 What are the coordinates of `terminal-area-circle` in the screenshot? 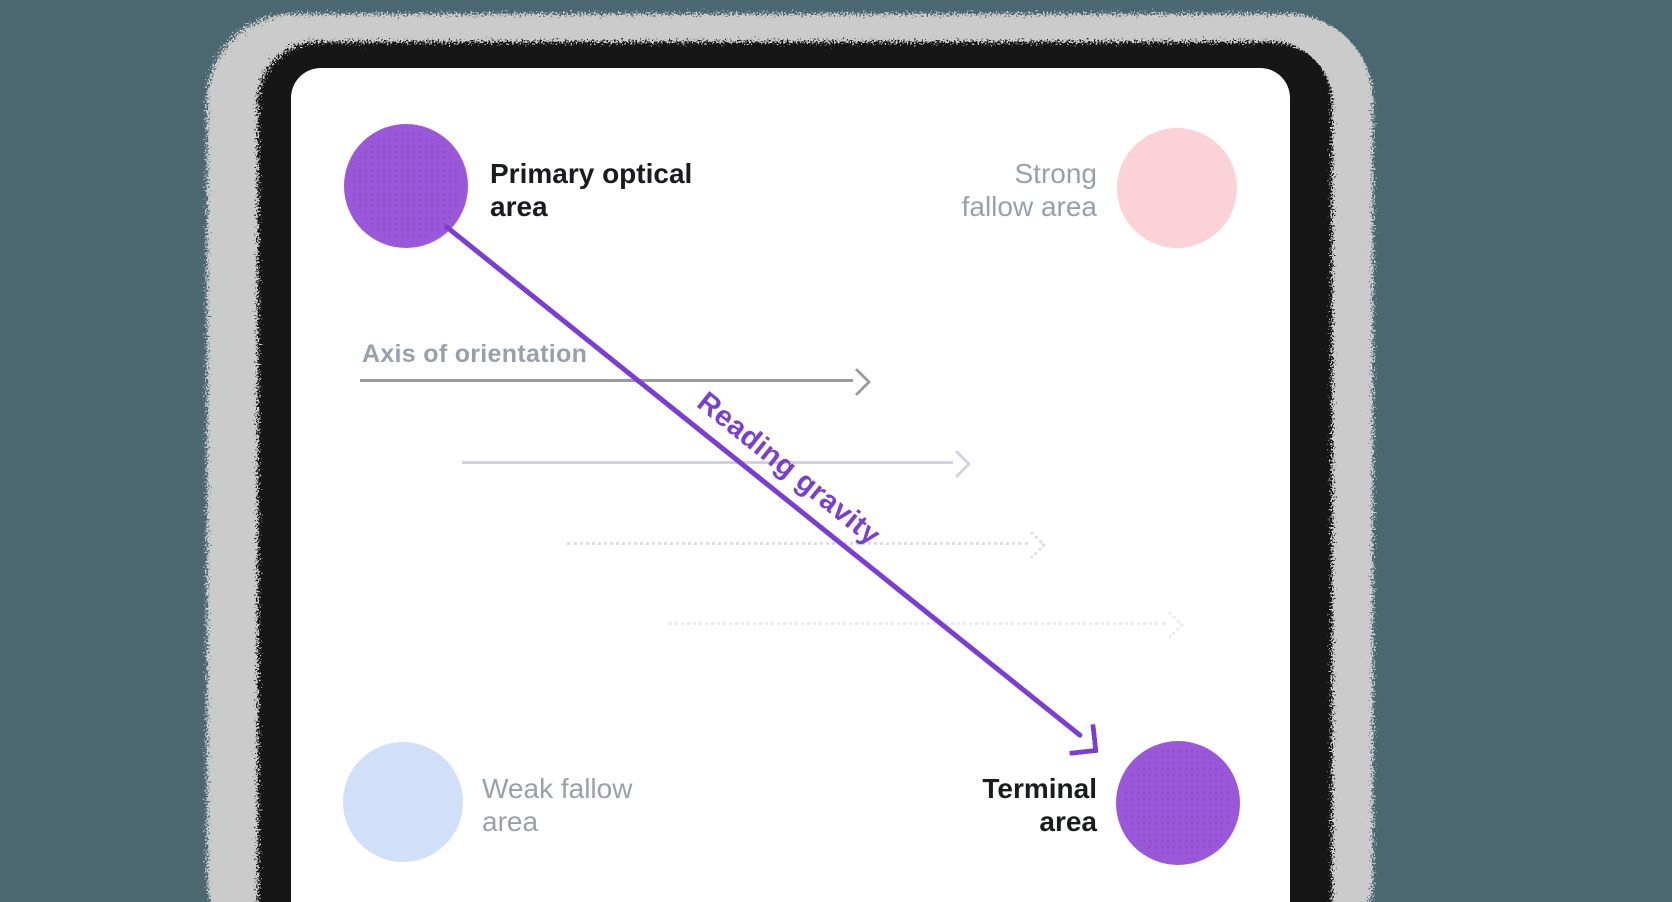 It's located at (1178, 803).